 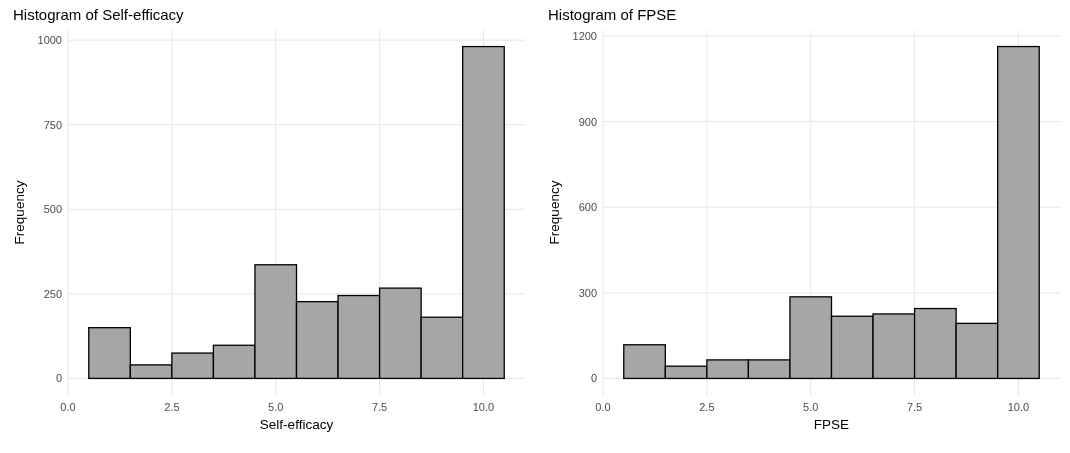 What do you see at coordinates (49, 40) in the screenshot?
I see `y-tick-label: 1000` at bounding box center [49, 40].